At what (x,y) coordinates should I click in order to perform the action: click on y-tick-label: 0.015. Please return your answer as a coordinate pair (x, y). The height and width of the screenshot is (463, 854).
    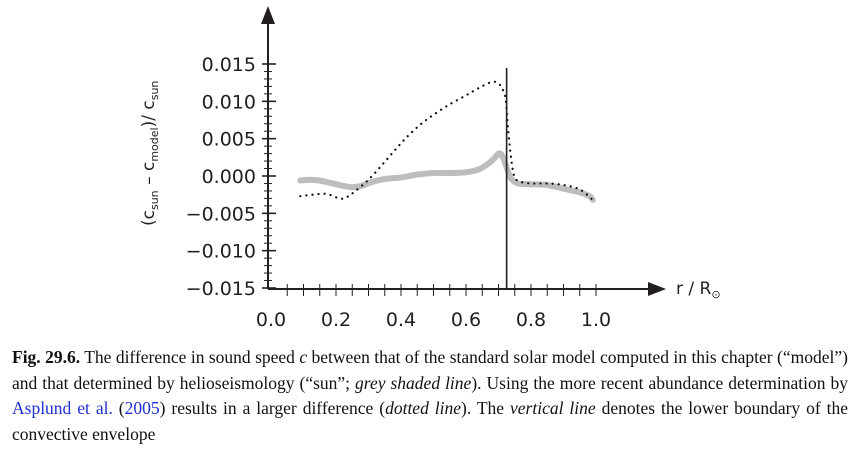
    Looking at the image, I should click on (229, 65).